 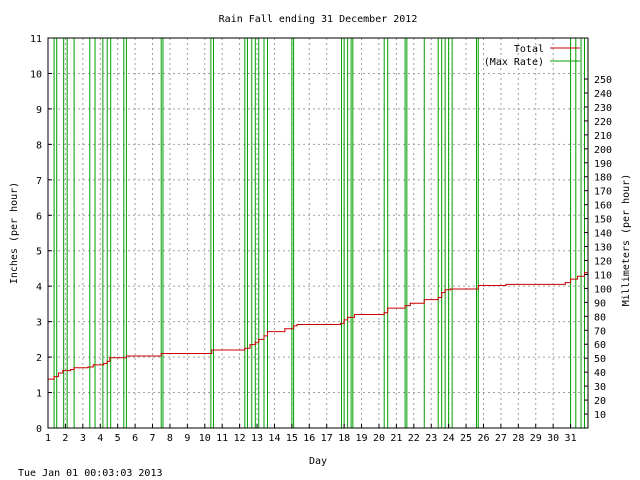 I want to click on x-tick-label: 31, so click(x=571, y=438).